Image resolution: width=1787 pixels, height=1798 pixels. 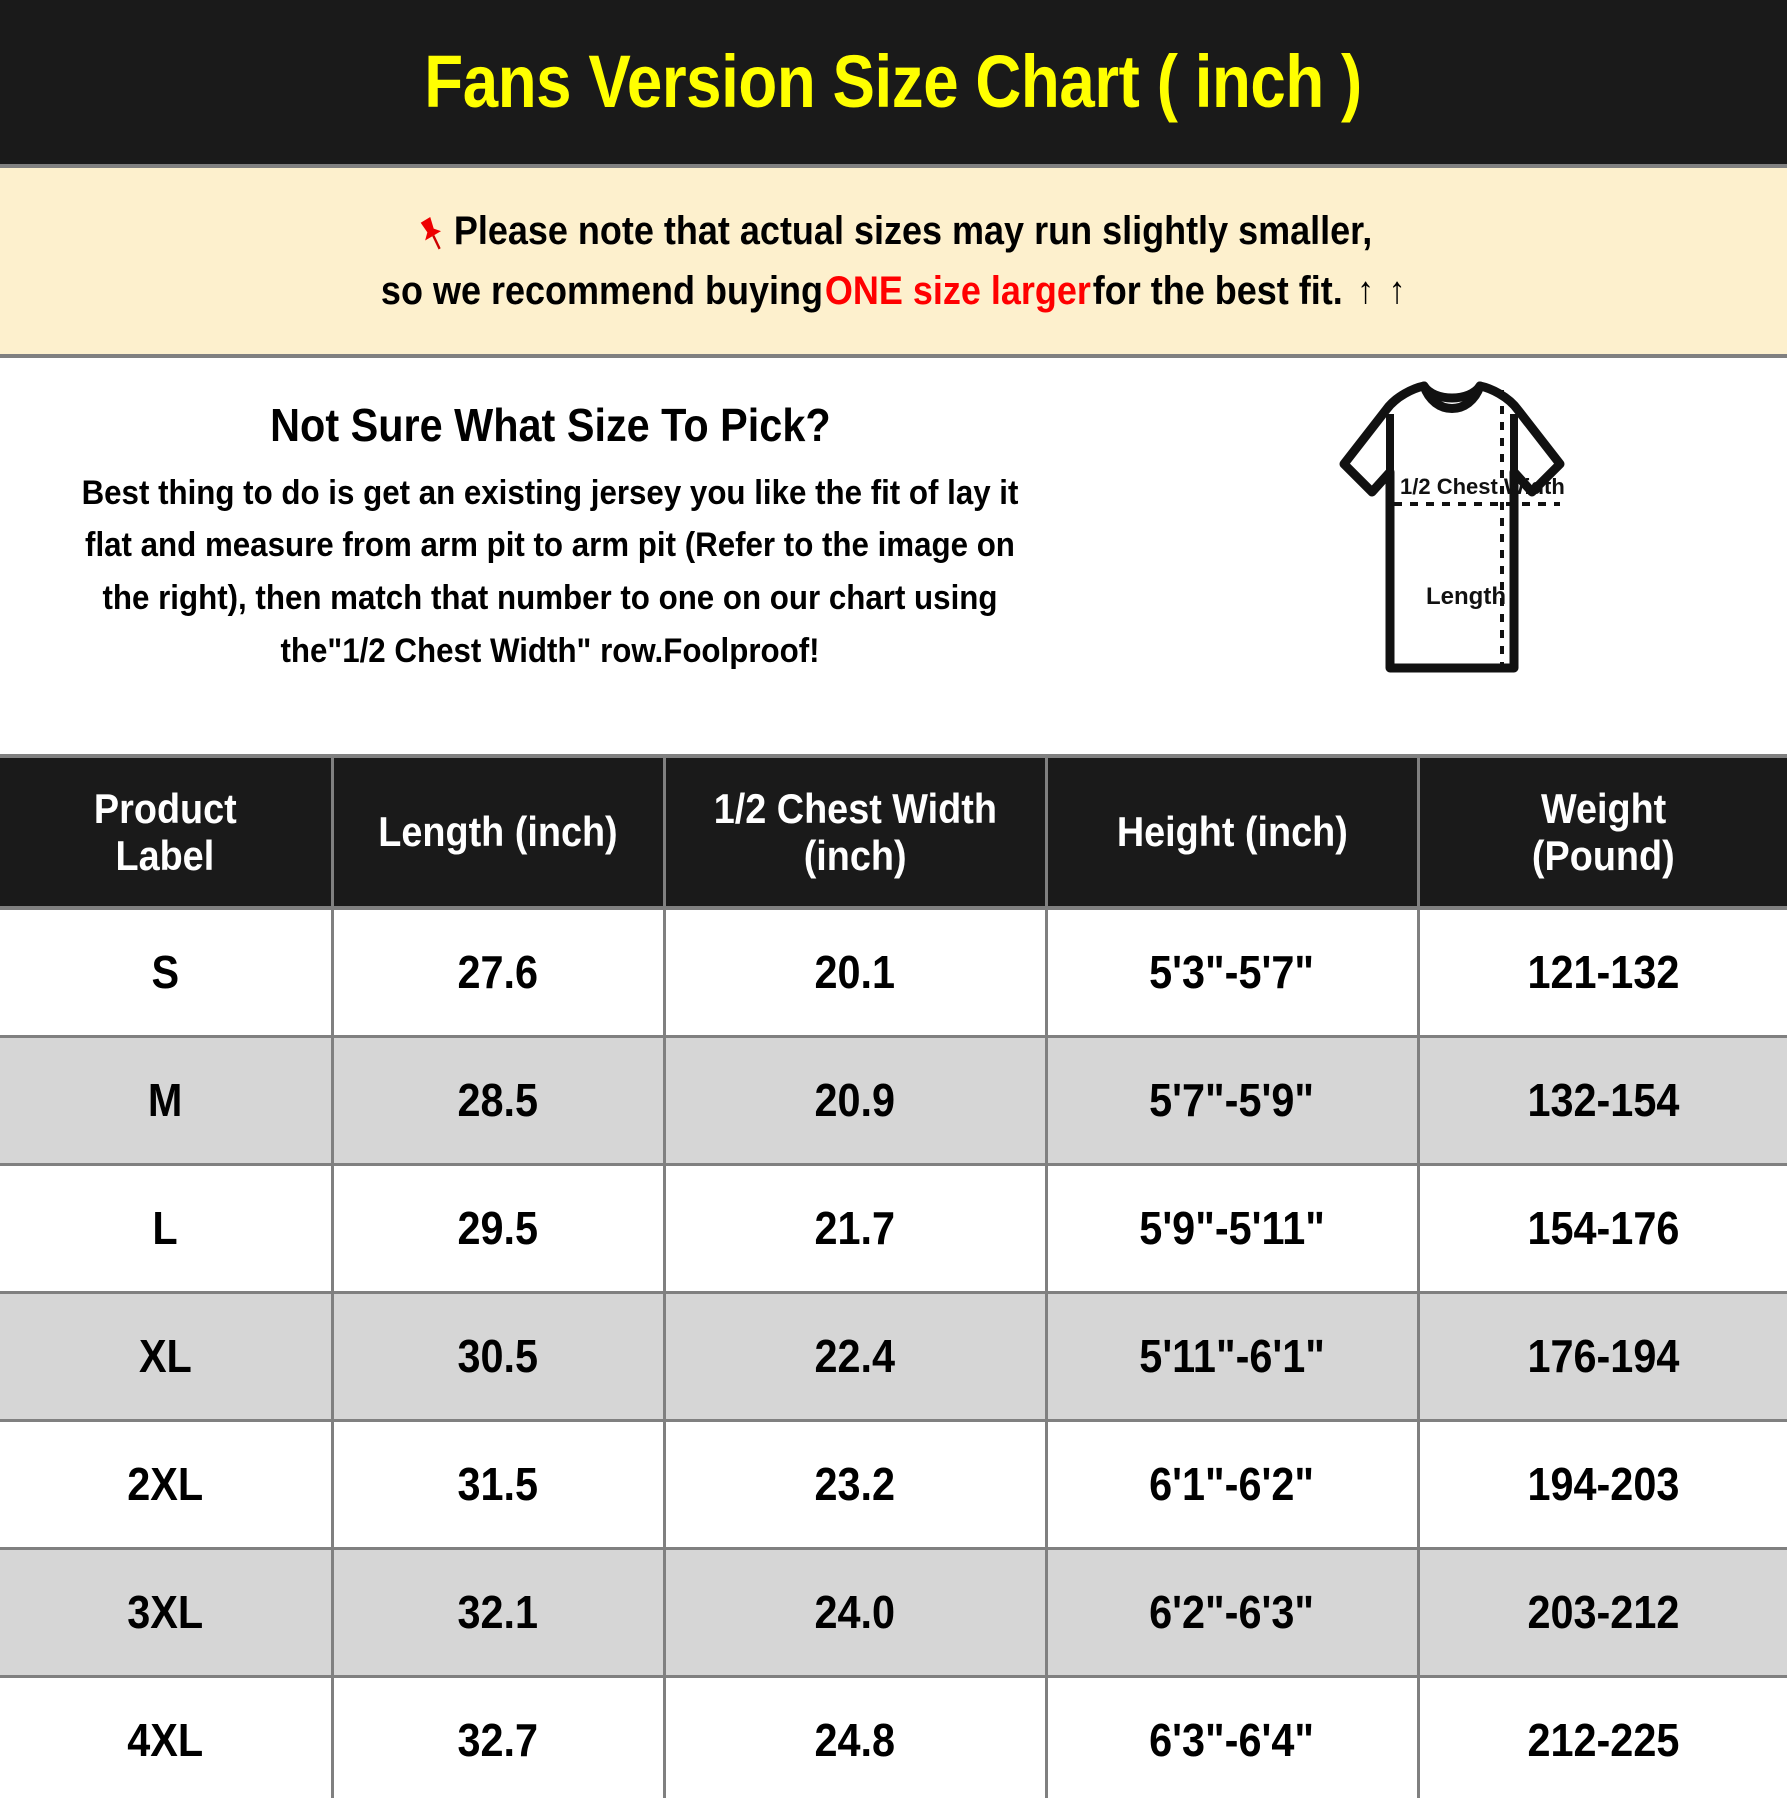 I want to click on cell-text: 2XL, so click(x=165, y=1483).